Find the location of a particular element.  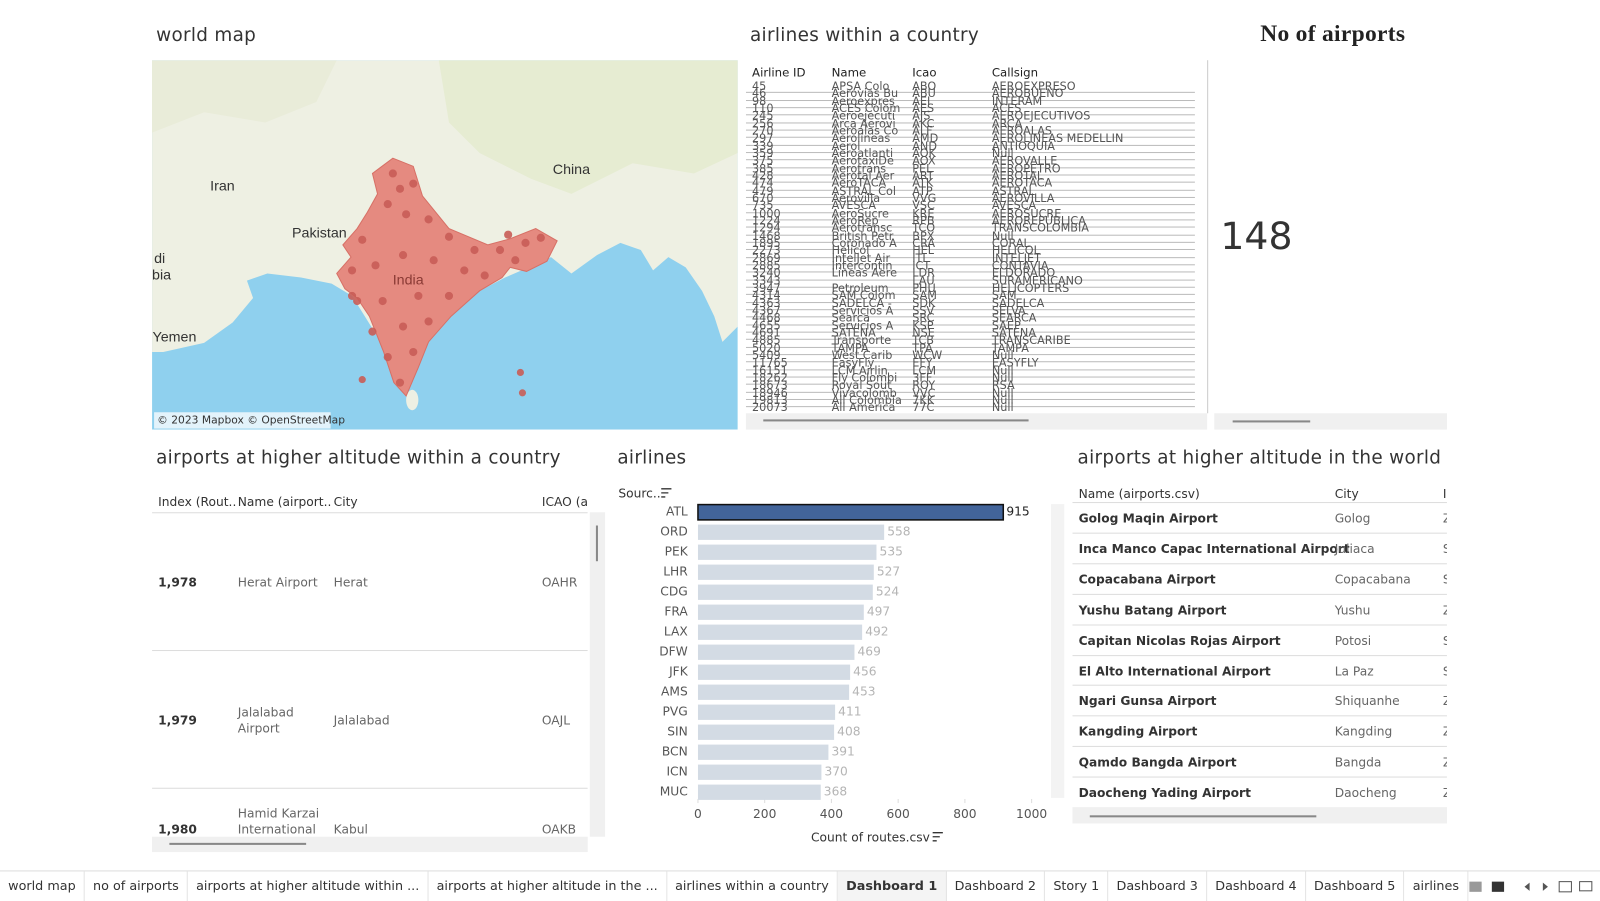

table-row: Yushu Batang Airport Yushu Z is located at coordinates (1259, 609).